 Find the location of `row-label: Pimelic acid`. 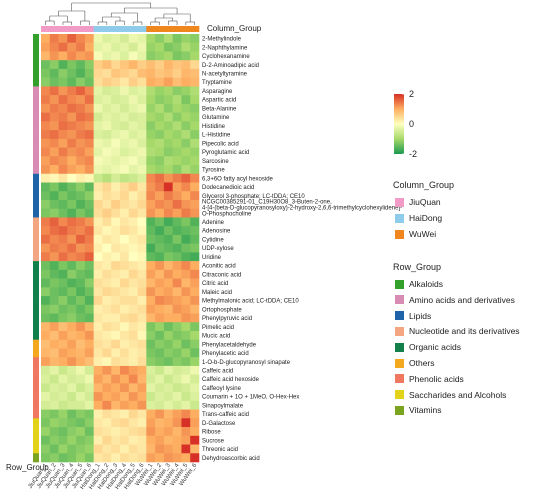

row-label: Pimelic acid is located at coordinates (218, 328).